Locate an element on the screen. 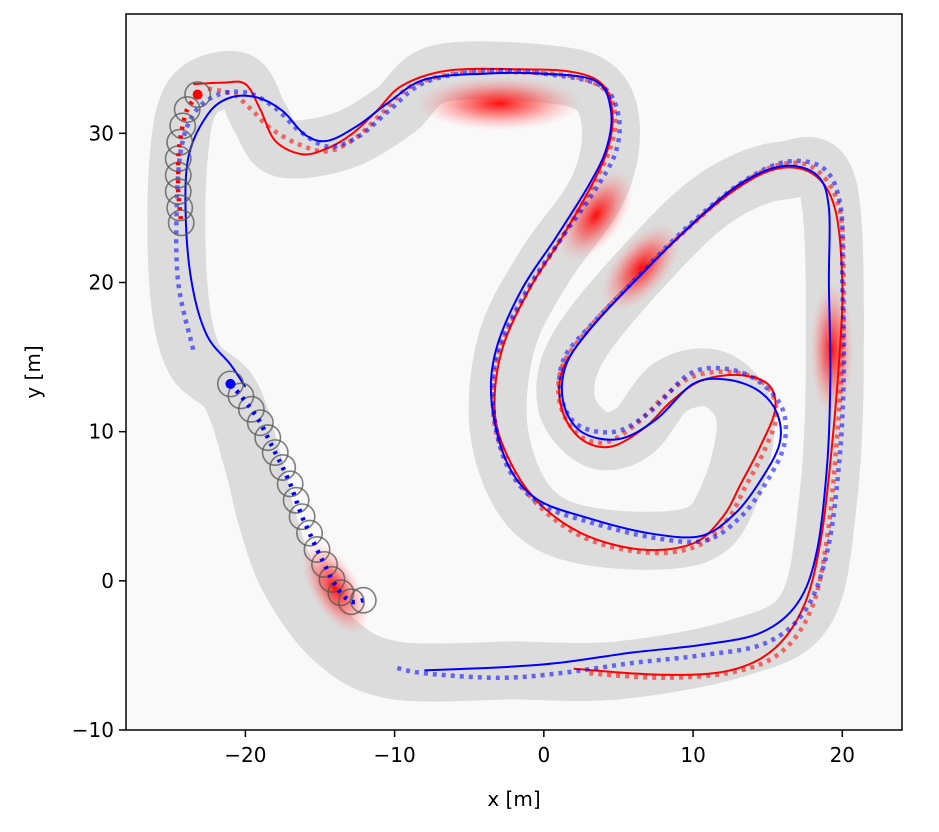 The width and height of the screenshot is (939, 832). x-axis-label: x [m] is located at coordinates (513, 799).